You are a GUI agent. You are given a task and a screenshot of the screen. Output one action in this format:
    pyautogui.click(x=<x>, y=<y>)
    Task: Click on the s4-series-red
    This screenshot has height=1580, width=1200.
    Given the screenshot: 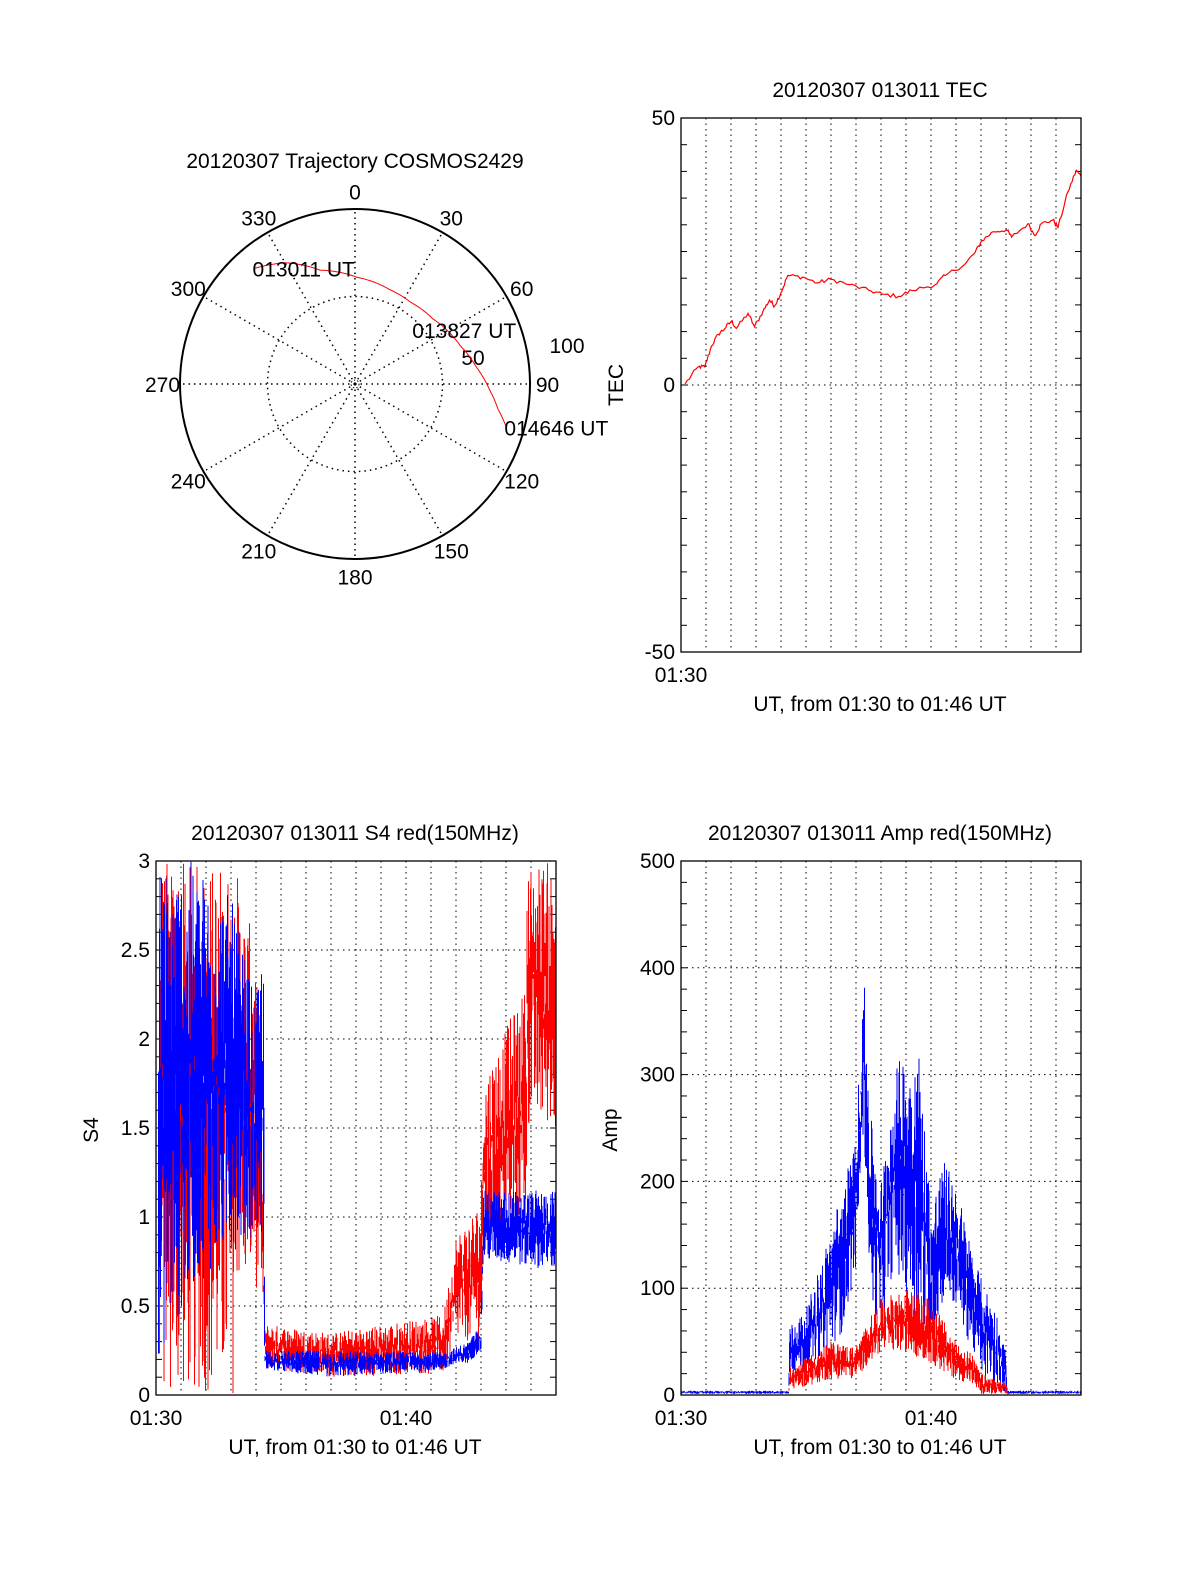 What is the action you would take?
    pyautogui.click(x=357, y=1128)
    